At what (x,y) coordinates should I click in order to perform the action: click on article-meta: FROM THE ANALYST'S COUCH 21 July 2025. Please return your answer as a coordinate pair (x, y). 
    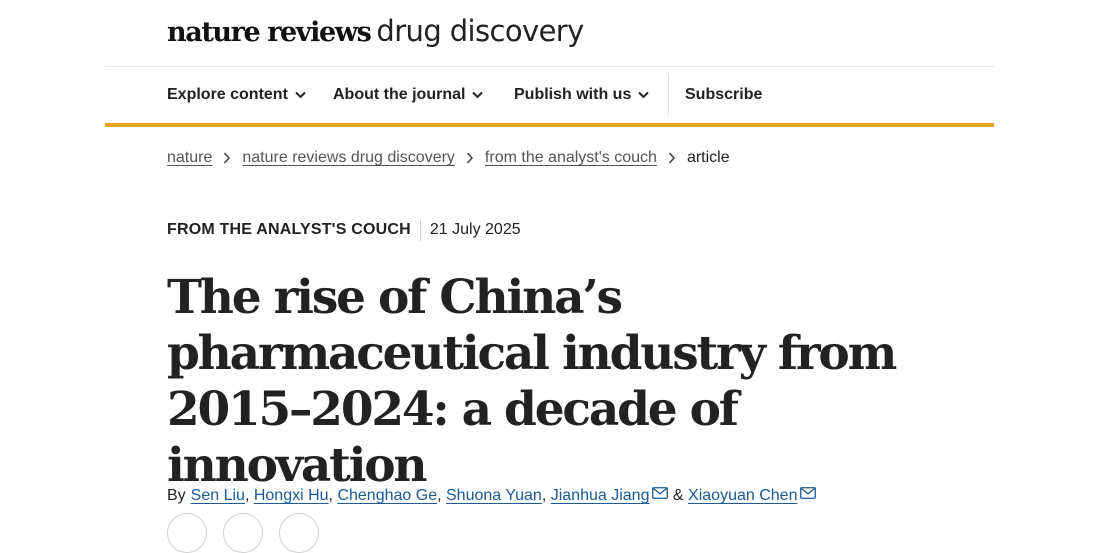
    Looking at the image, I should click on (344, 230).